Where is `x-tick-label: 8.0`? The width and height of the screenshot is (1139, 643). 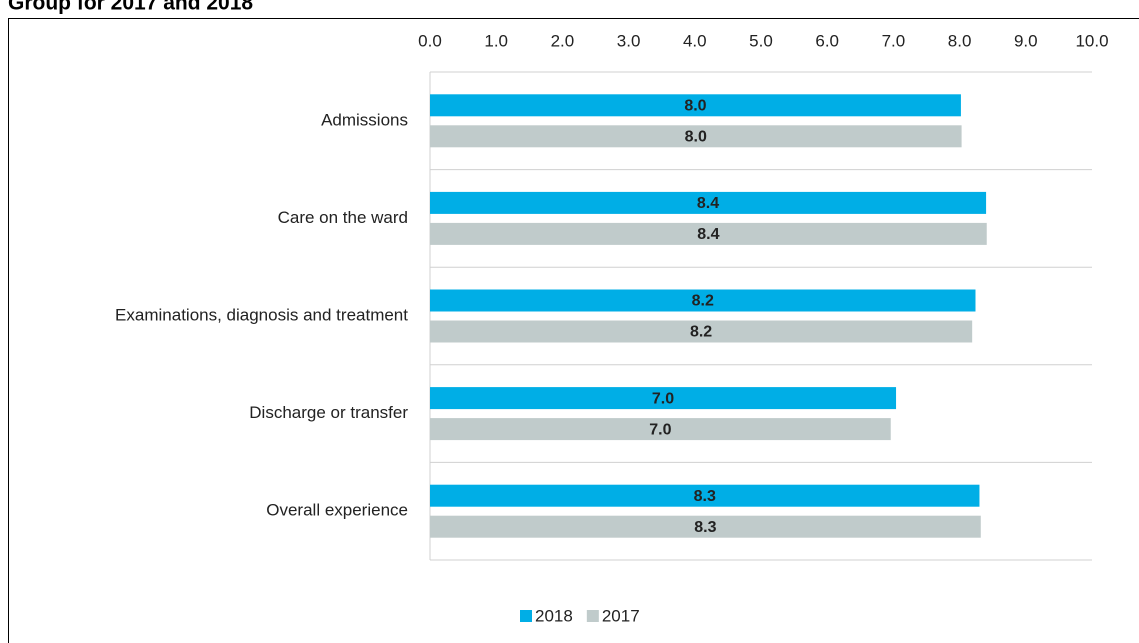
x-tick-label: 8.0 is located at coordinates (960, 40).